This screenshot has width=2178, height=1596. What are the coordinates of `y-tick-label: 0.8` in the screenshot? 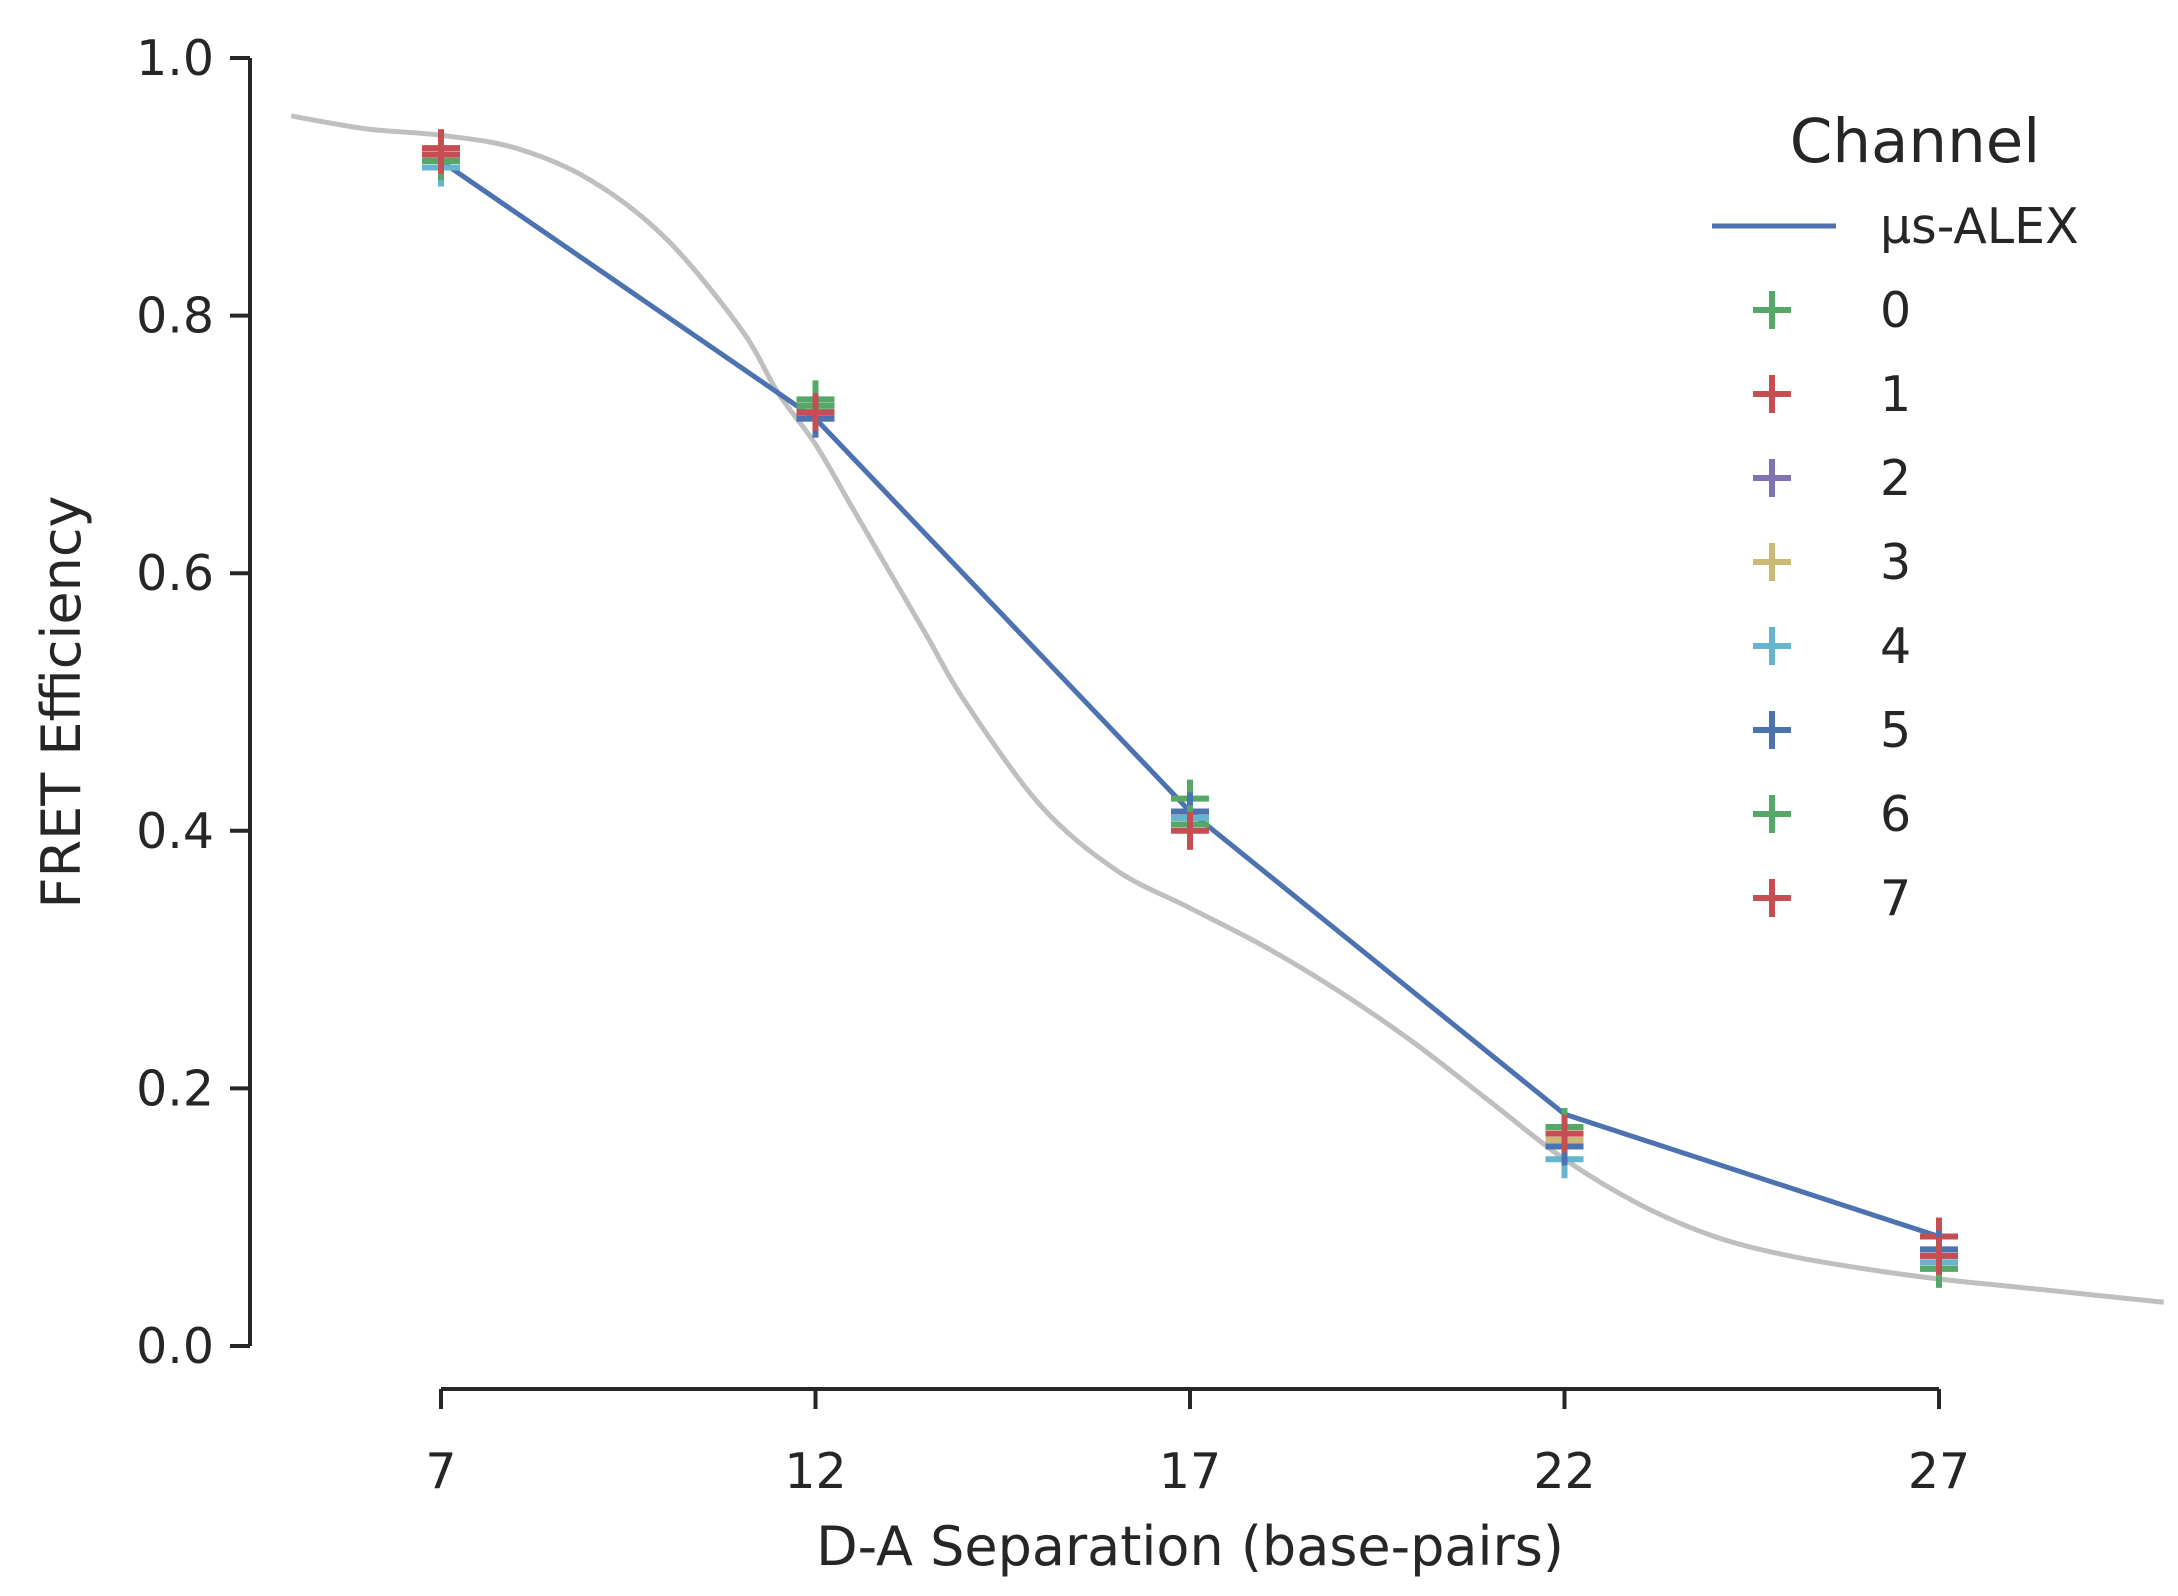 It's located at (175, 316).